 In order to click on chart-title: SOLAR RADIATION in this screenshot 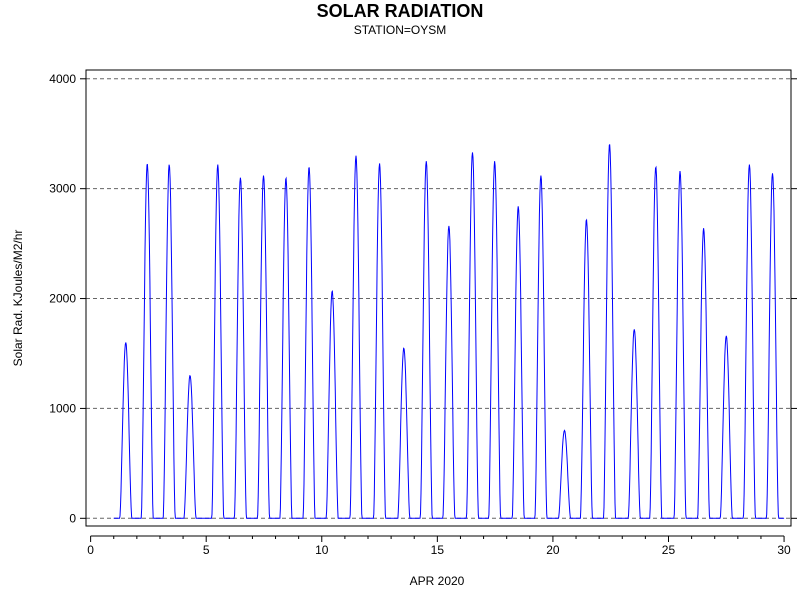, I will do `click(400, 11)`.